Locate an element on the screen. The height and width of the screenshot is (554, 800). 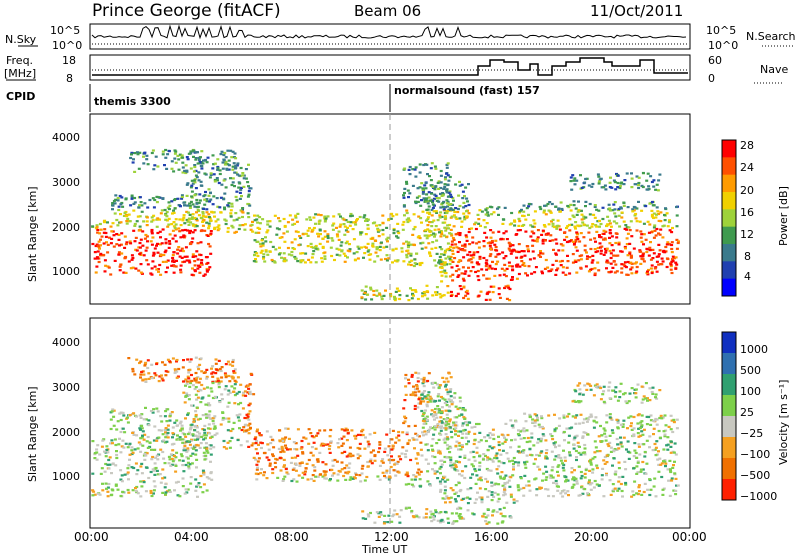
freq-panel: Freq. [MHz] 18 8 60 0 Nave is located at coordinates (396, 69).